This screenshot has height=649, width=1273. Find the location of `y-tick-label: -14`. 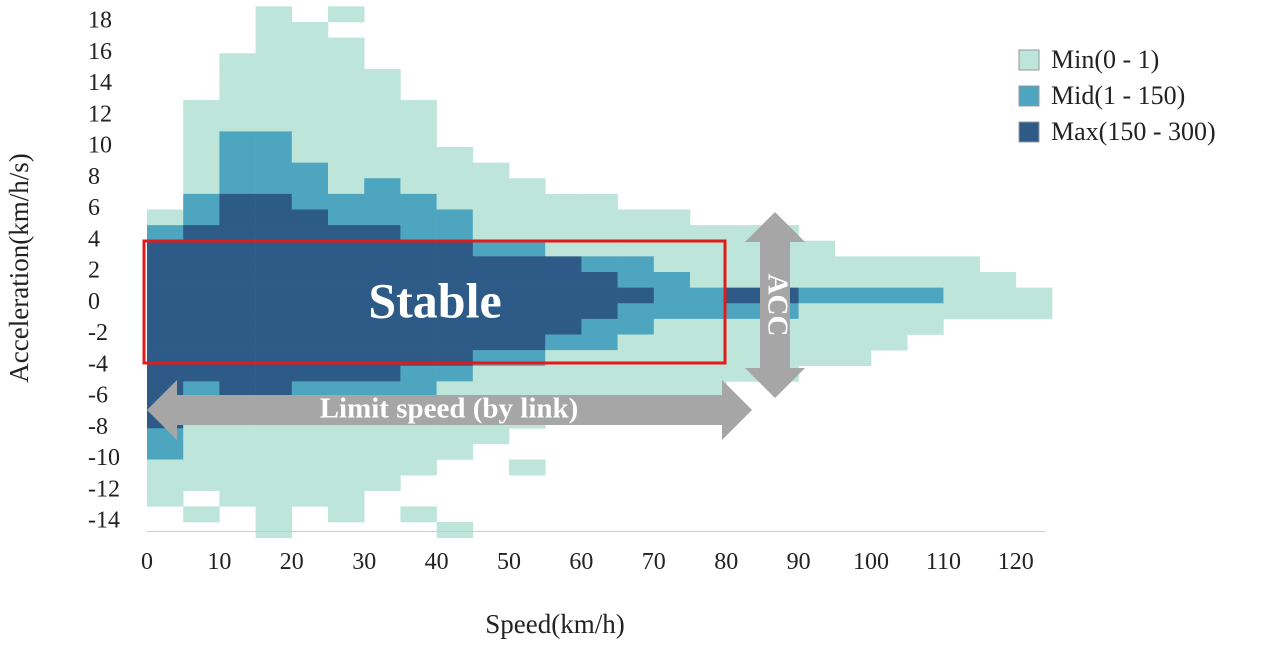

y-tick-label: -14 is located at coordinates (104, 521).